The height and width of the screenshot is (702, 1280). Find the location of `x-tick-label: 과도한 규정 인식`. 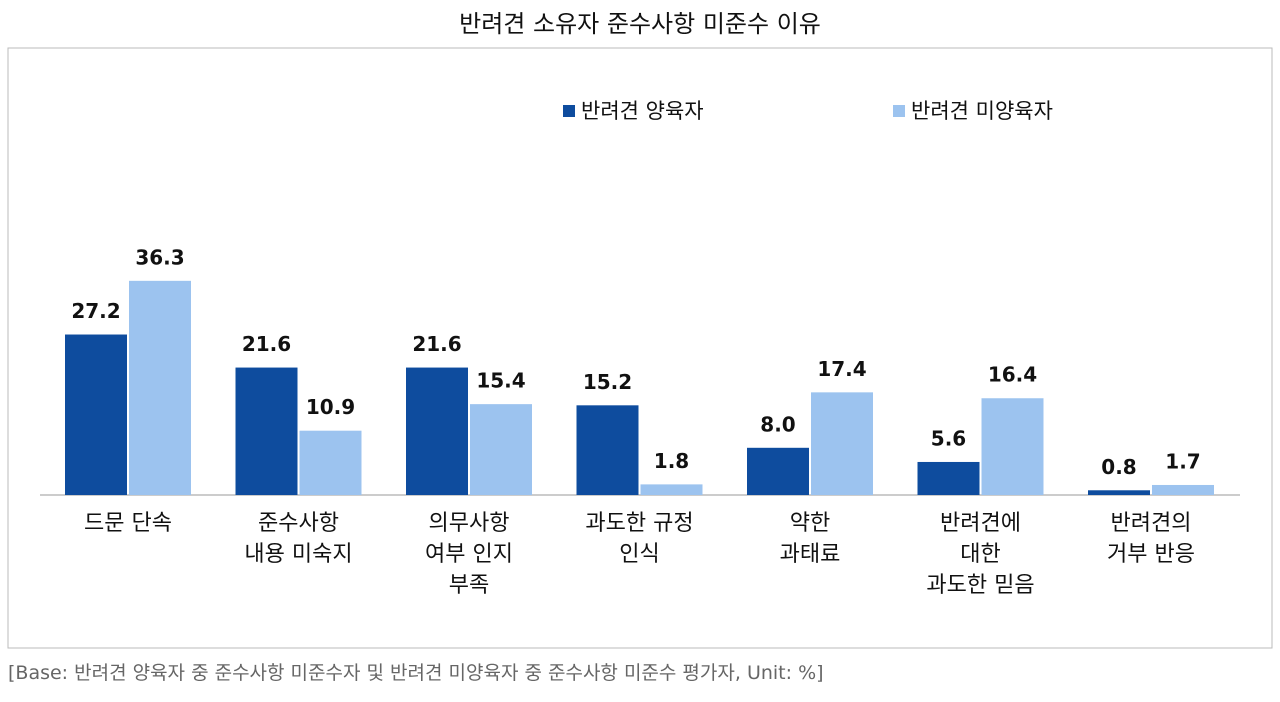

x-tick-label: 과도한 규정 인식 is located at coordinates (639, 539).